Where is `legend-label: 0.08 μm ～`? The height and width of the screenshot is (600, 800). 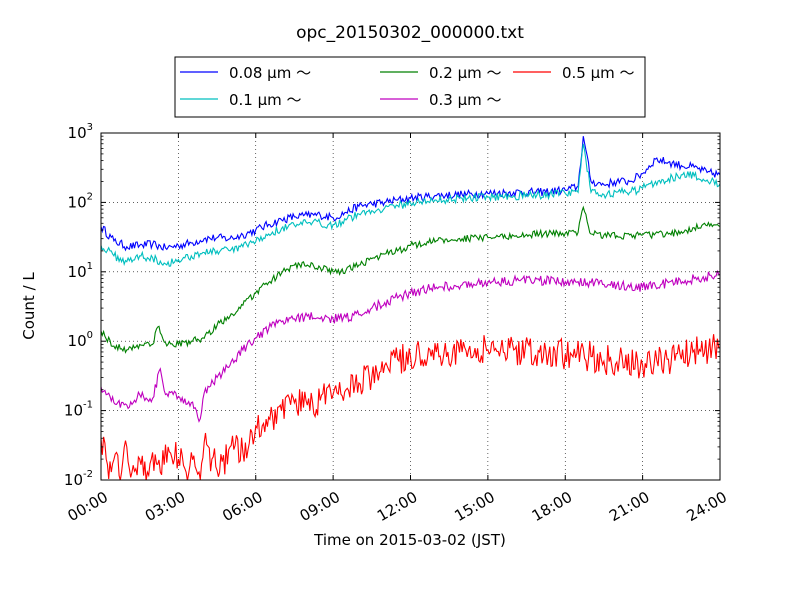 legend-label: 0.08 μm ～ is located at coordinates (270, 73).